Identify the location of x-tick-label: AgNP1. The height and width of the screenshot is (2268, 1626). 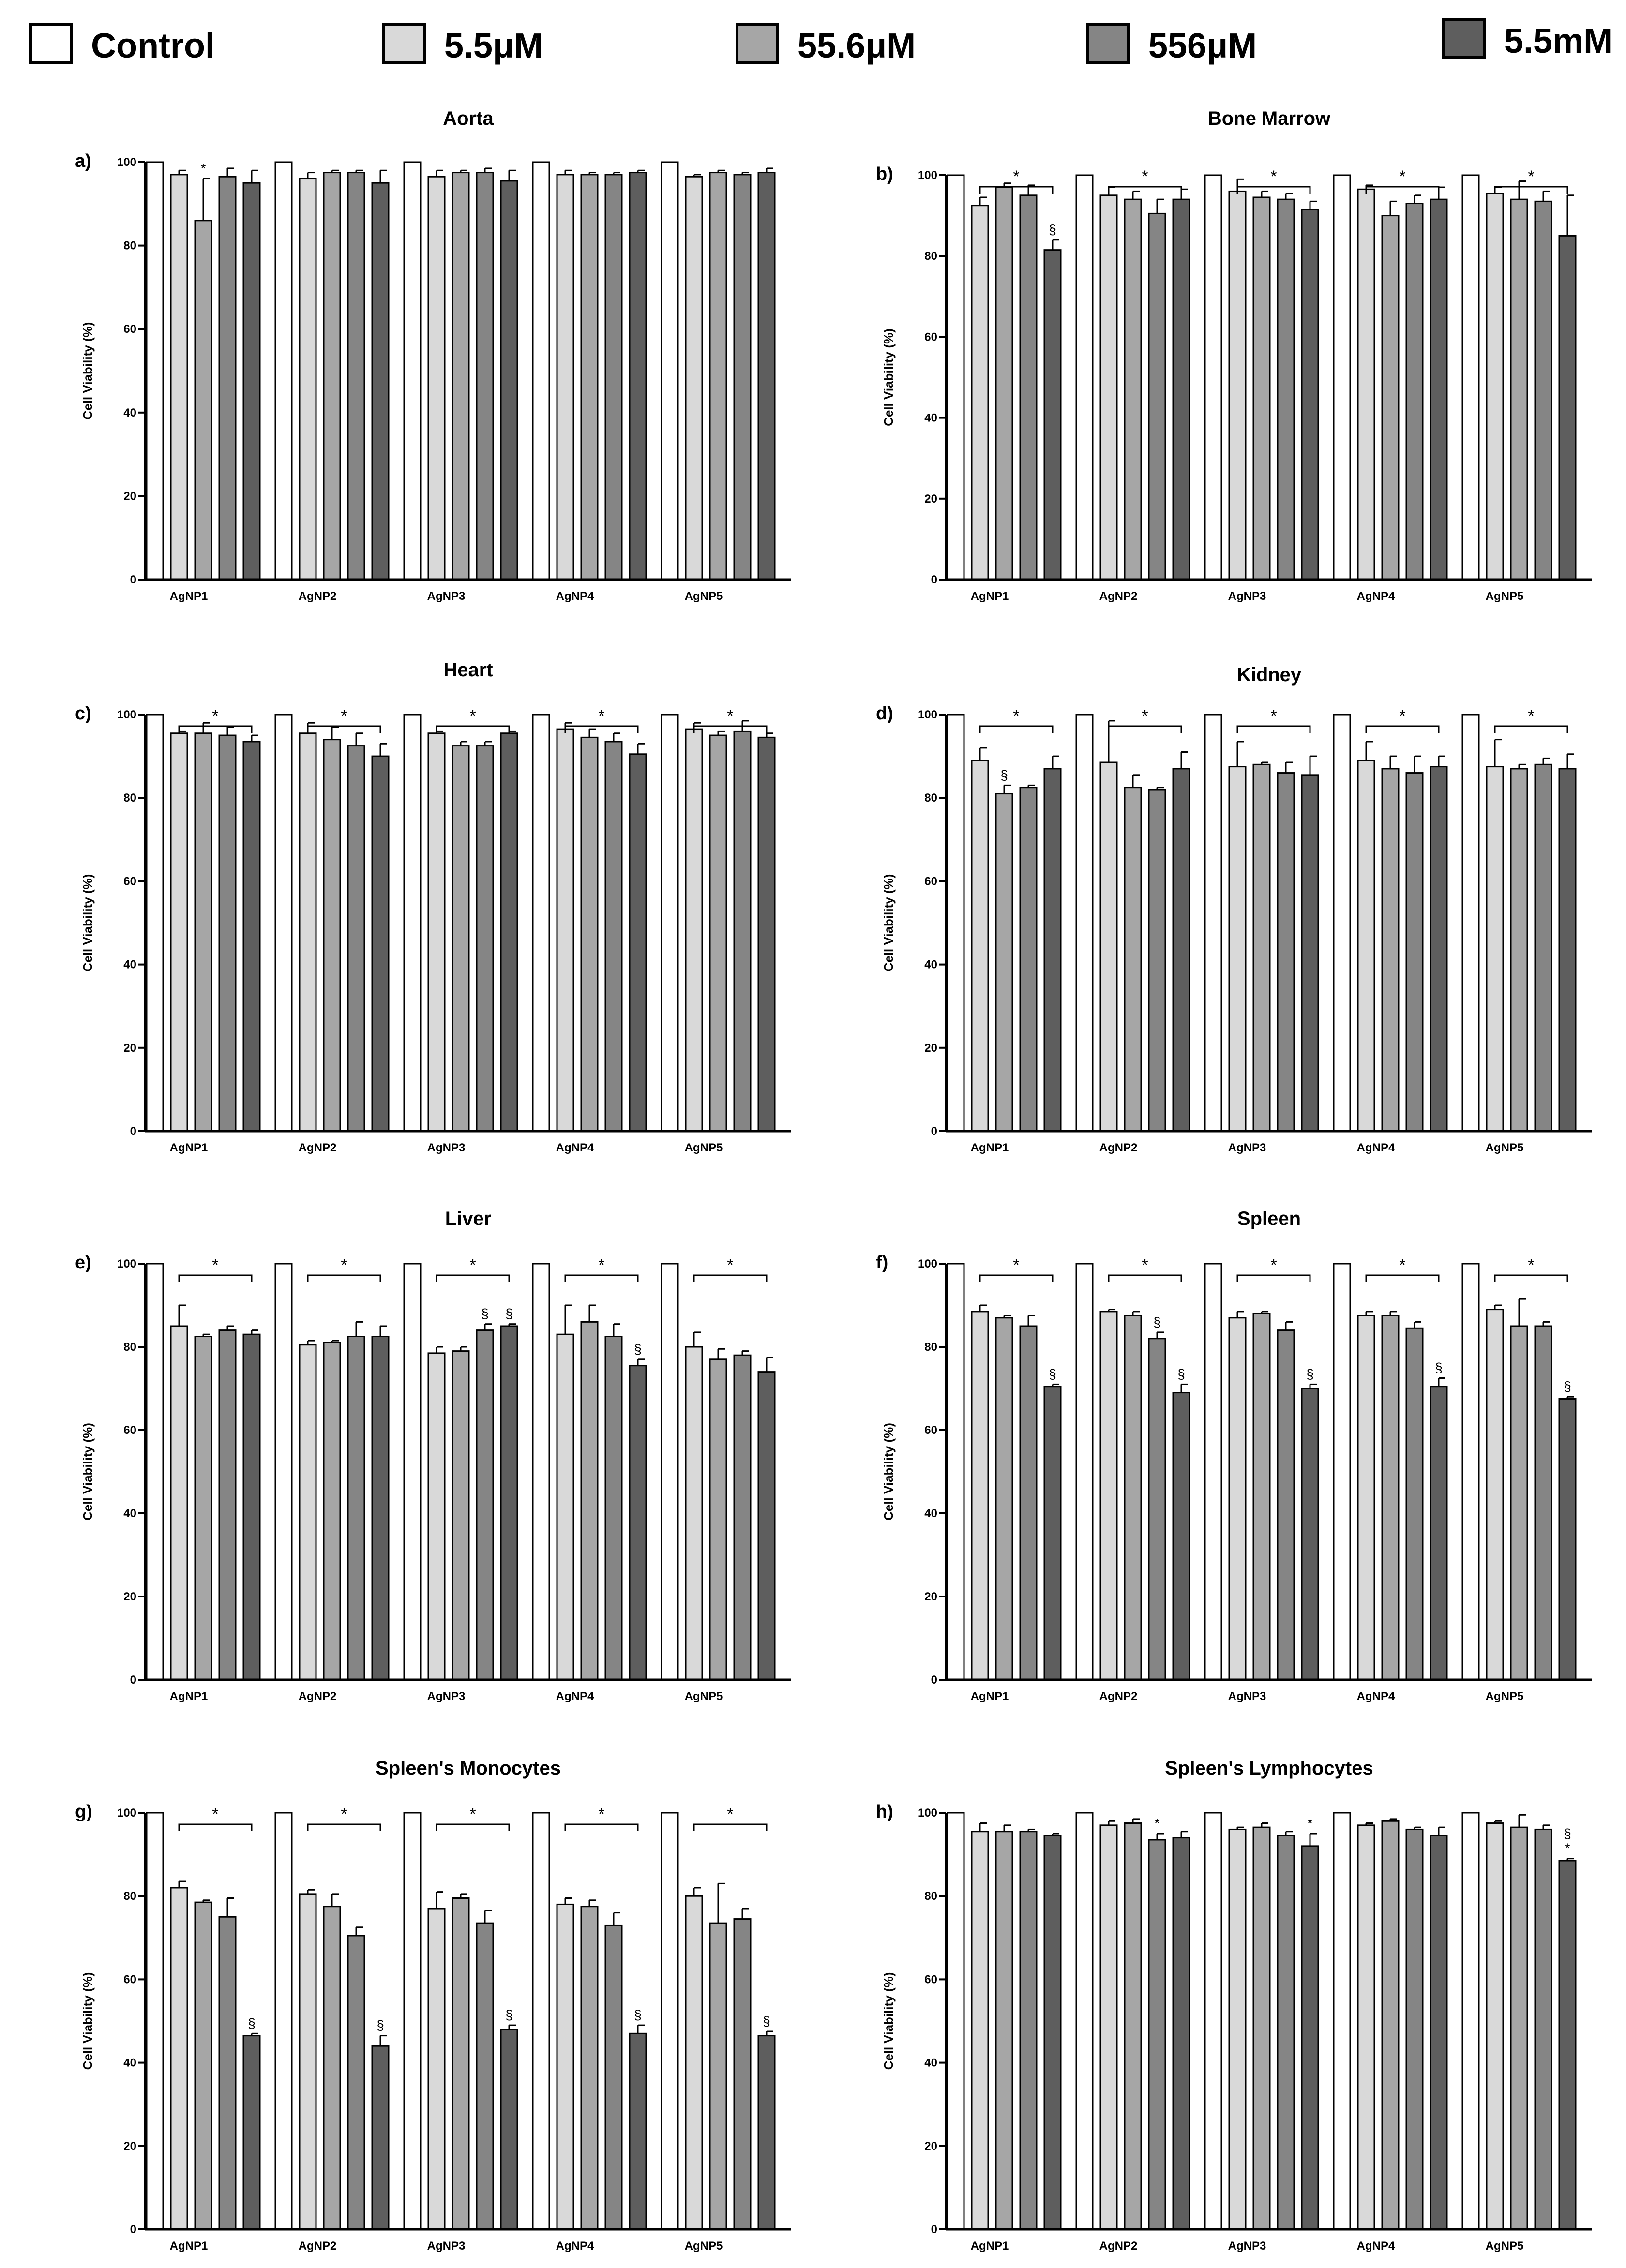
(990, 596).